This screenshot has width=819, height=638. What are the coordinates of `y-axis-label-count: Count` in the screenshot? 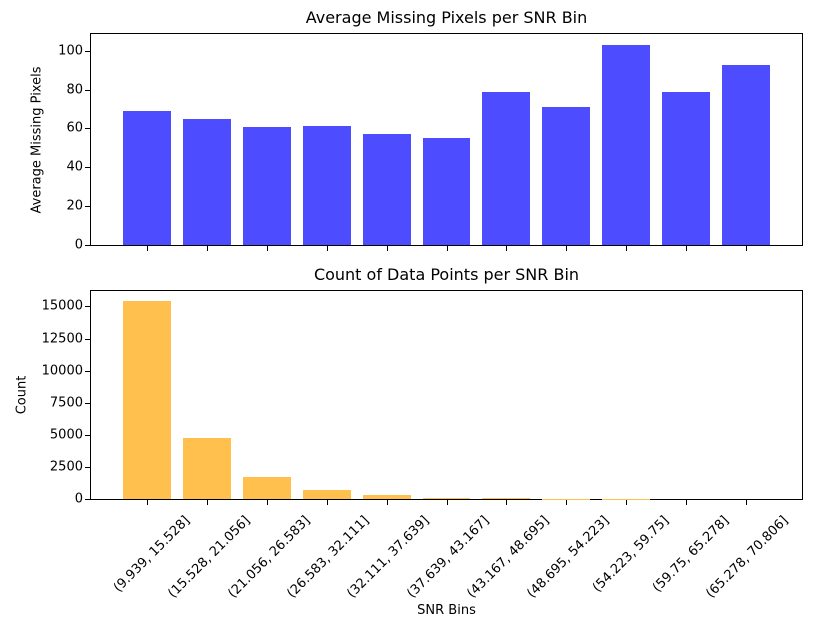 It's located at (22, 395).